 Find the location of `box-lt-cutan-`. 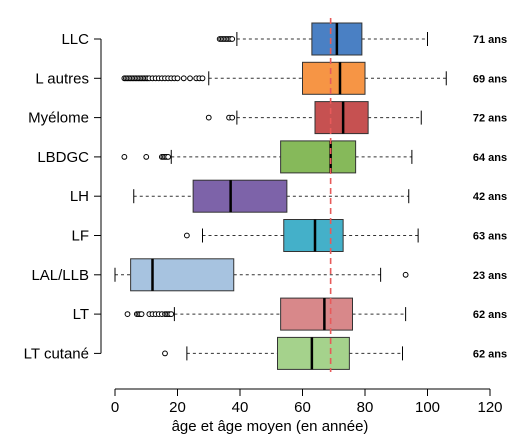

box-lt-cutan- is located at coordinates (282, 353).